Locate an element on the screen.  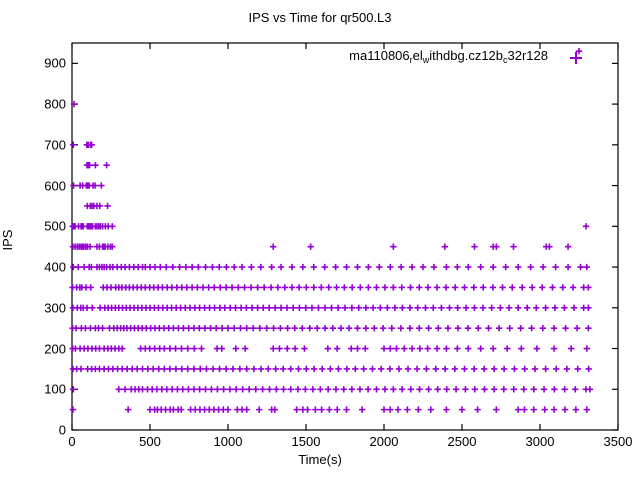
x-tick-label: 2000 is located at coordinates (384, 441).